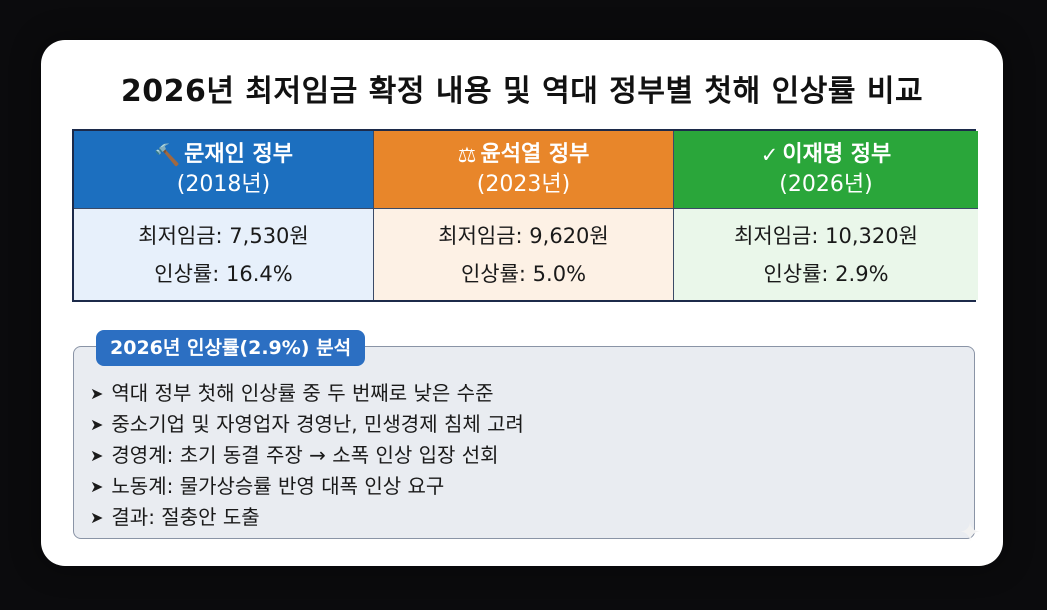  What do you see at coordinates (522, 91) in the screenshot?
I see `page-title: 2026년 최저임금 확정 내용 및 역대 정부별 첫해 인상률 비교` at bounding box center [522, 91].